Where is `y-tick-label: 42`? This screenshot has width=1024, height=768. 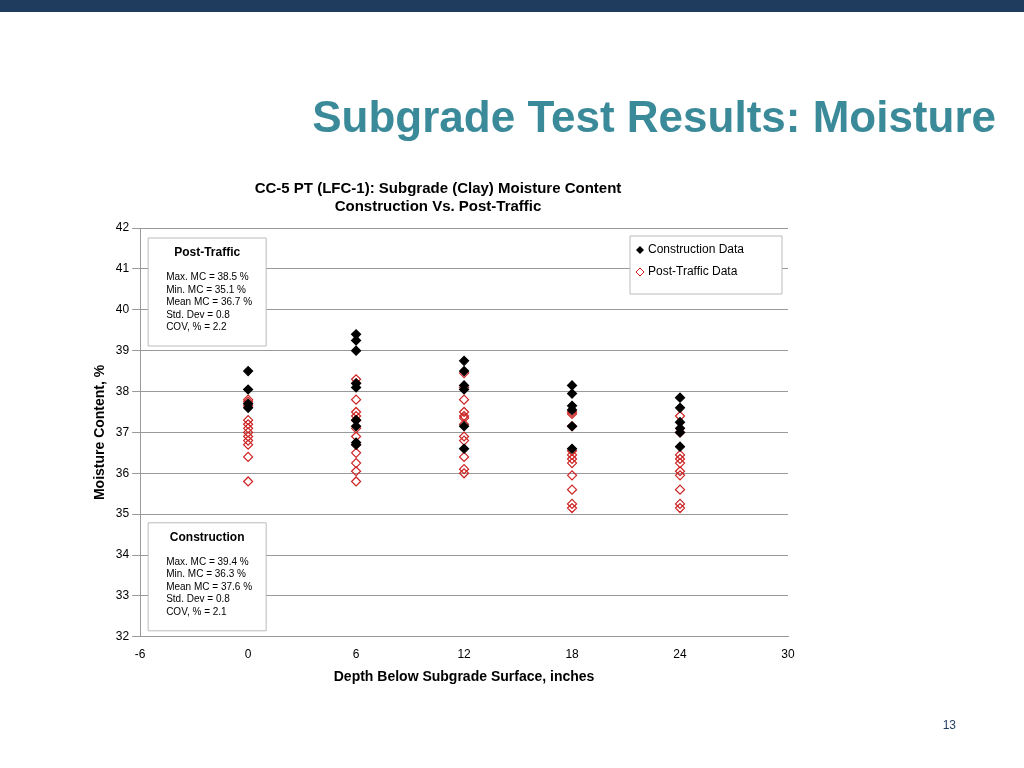 y-tick-label: 42 is located at coordinates (122, 227).